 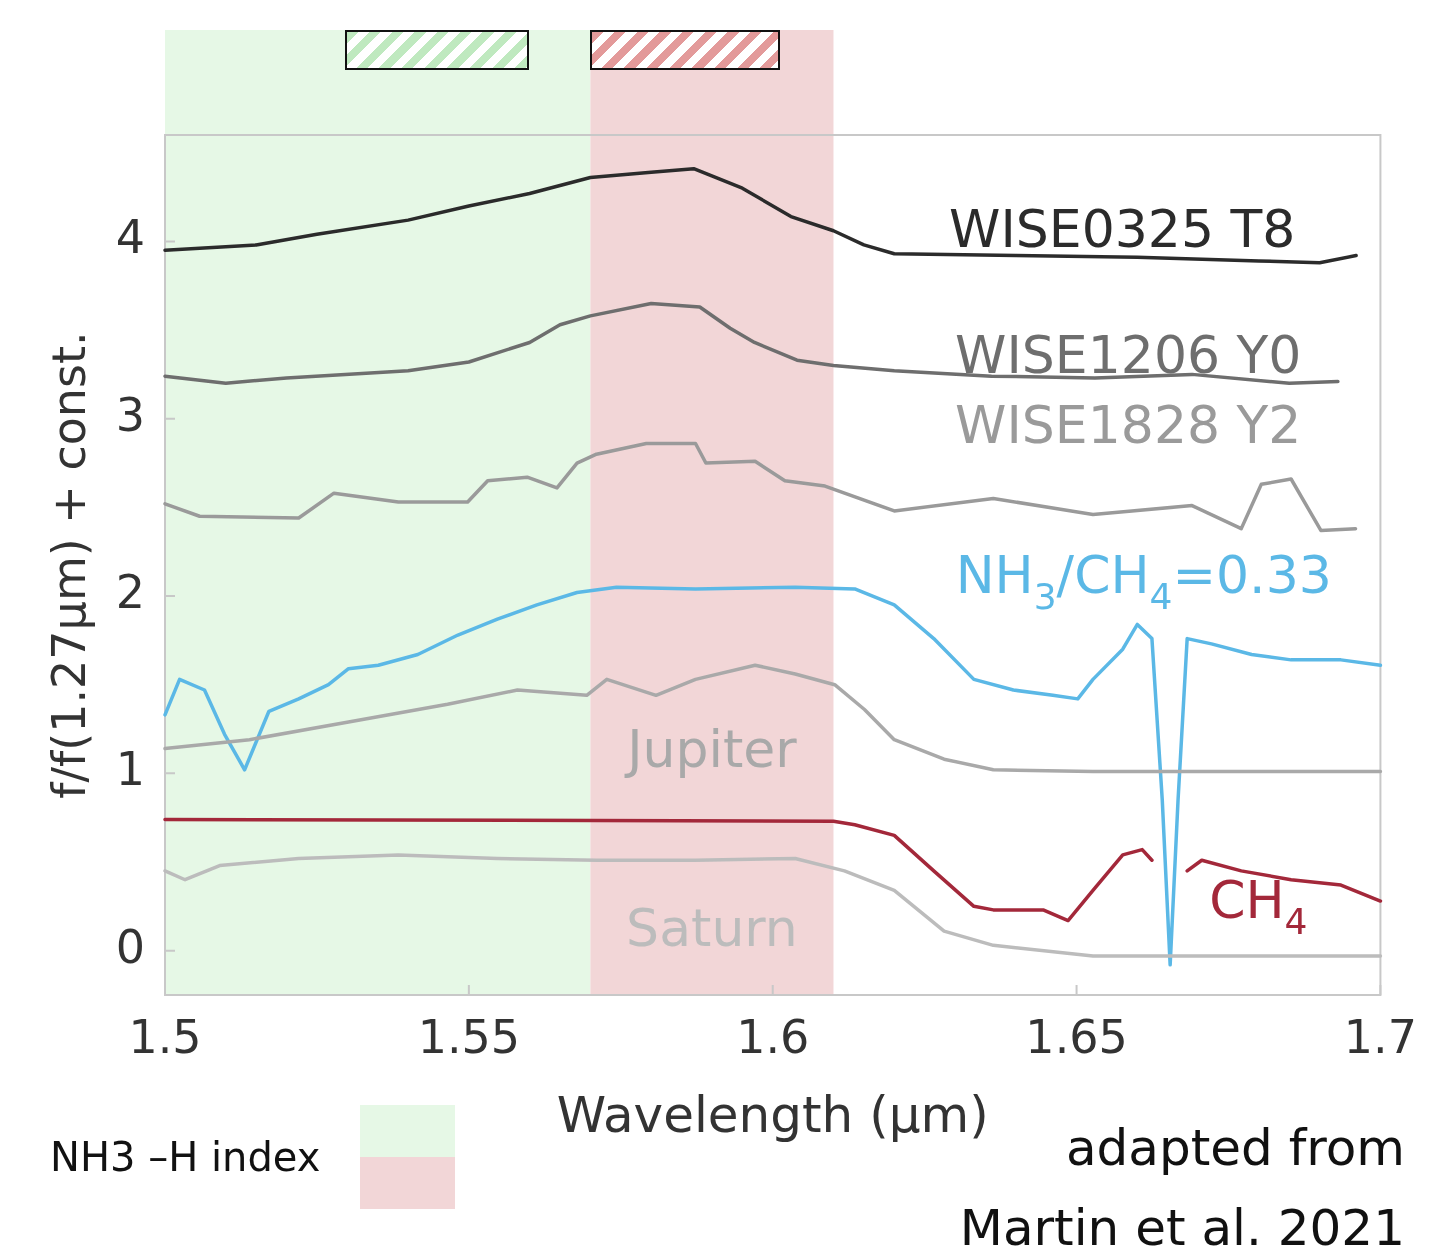 What do you see at coordinates (469, 1036) in the screenshot?
I see `x-tick-label: 1.55` at bounding box center [469, 1036].